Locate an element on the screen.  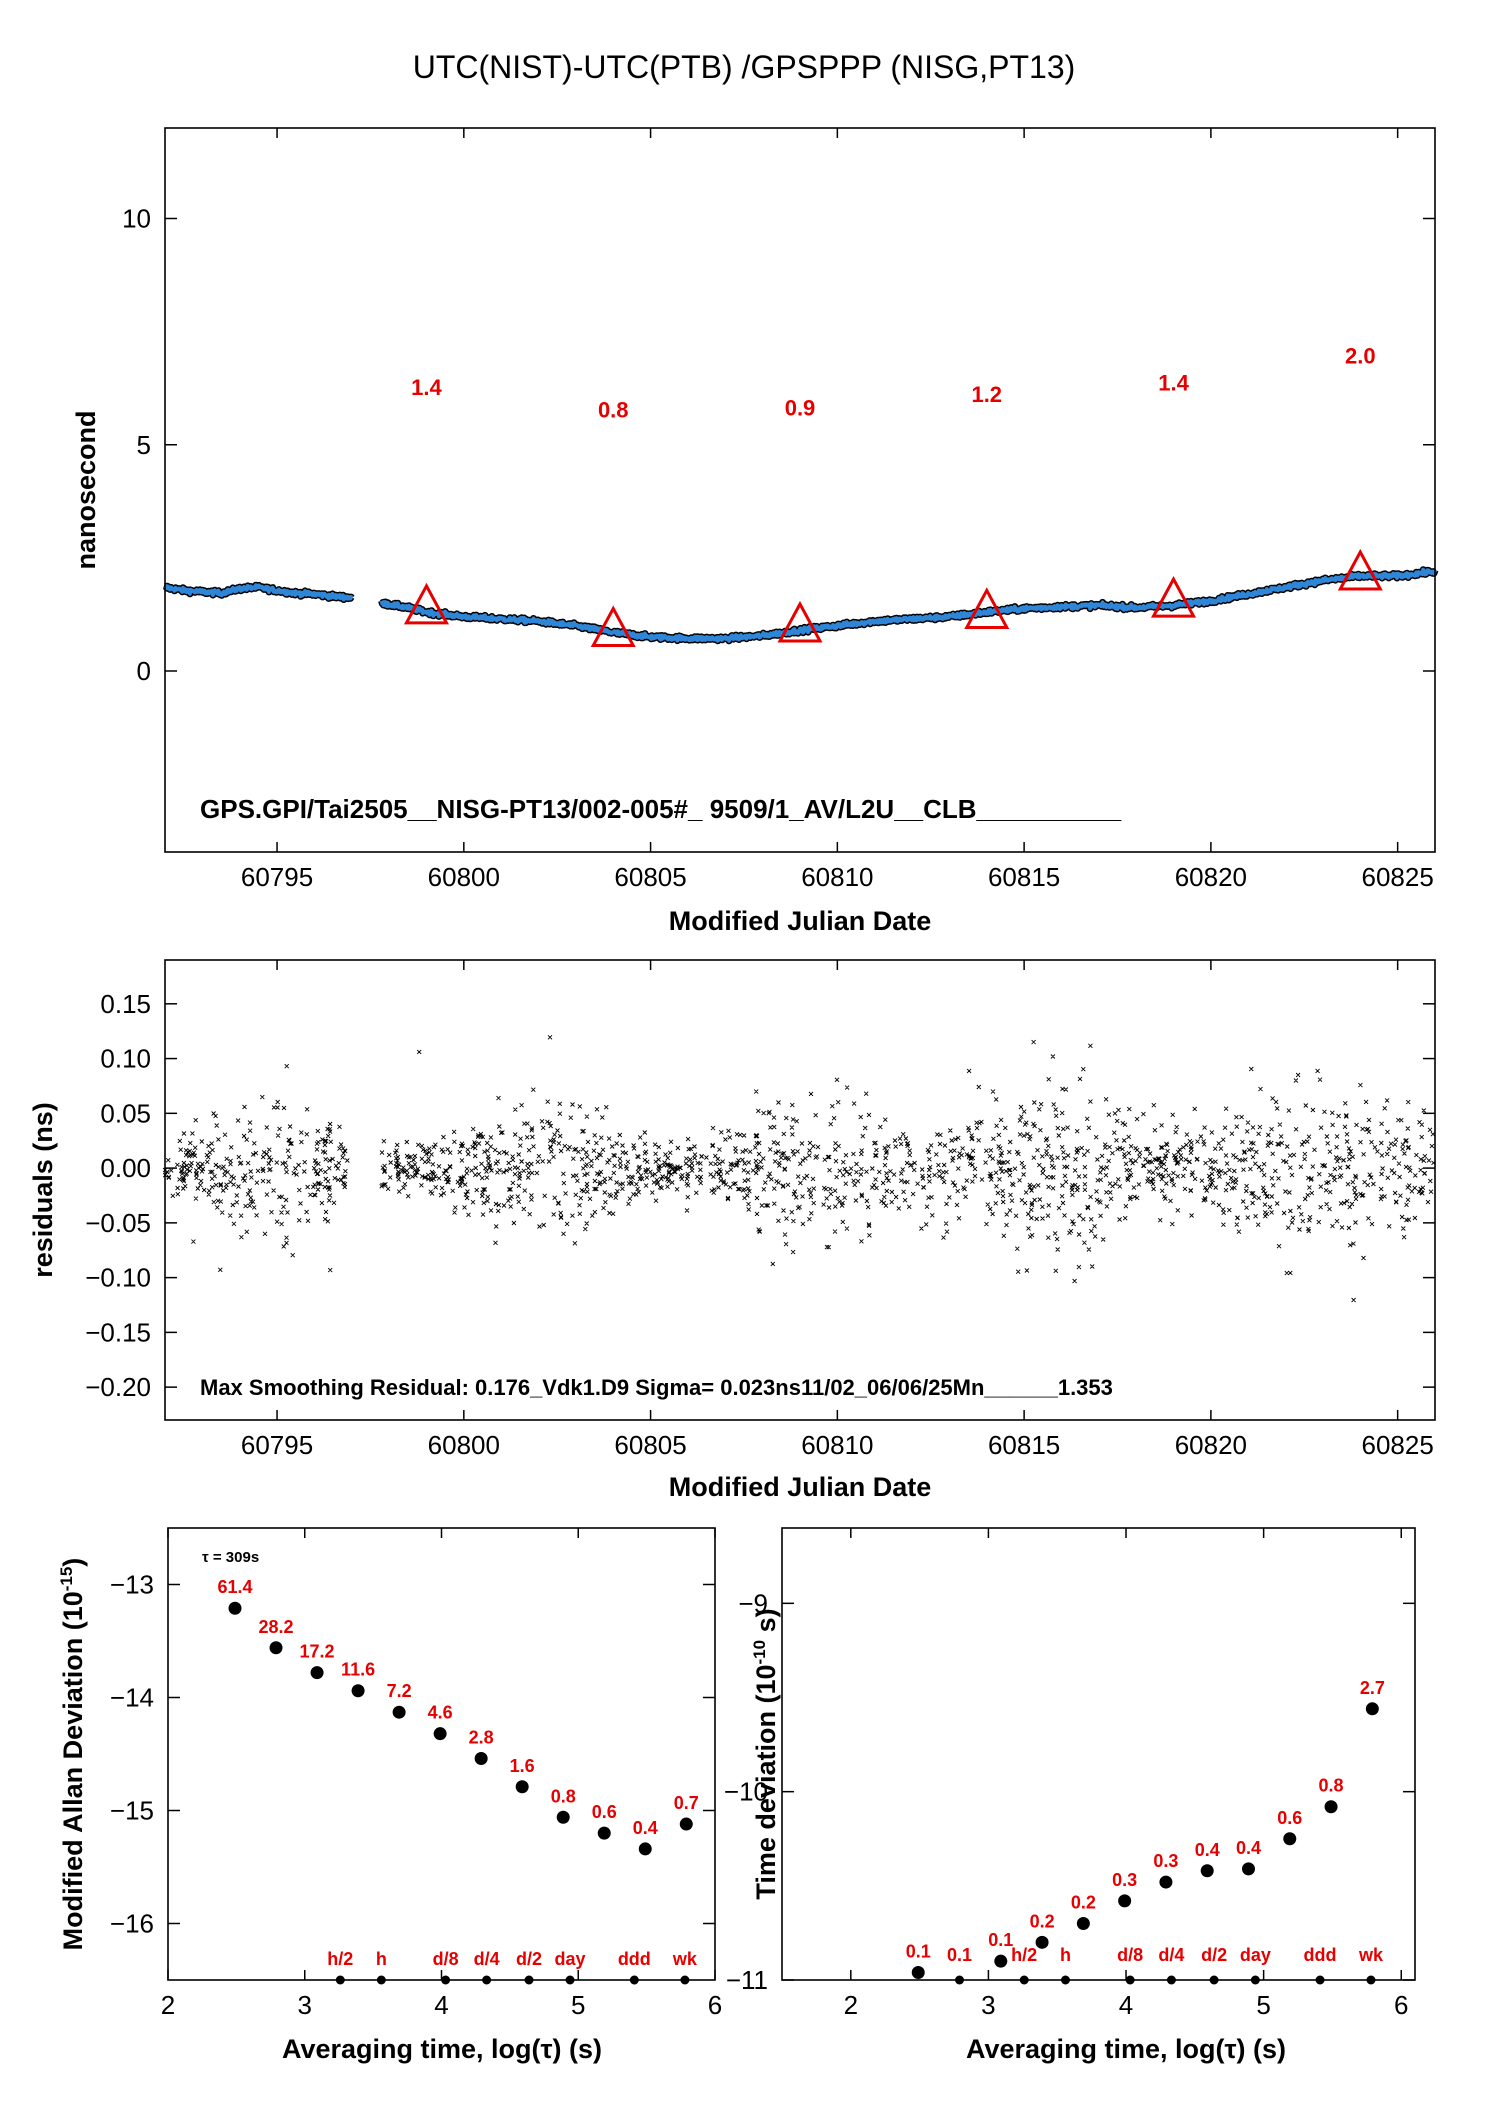
mdev-point-label: 0.4 is located at coordinates (645, 1828).